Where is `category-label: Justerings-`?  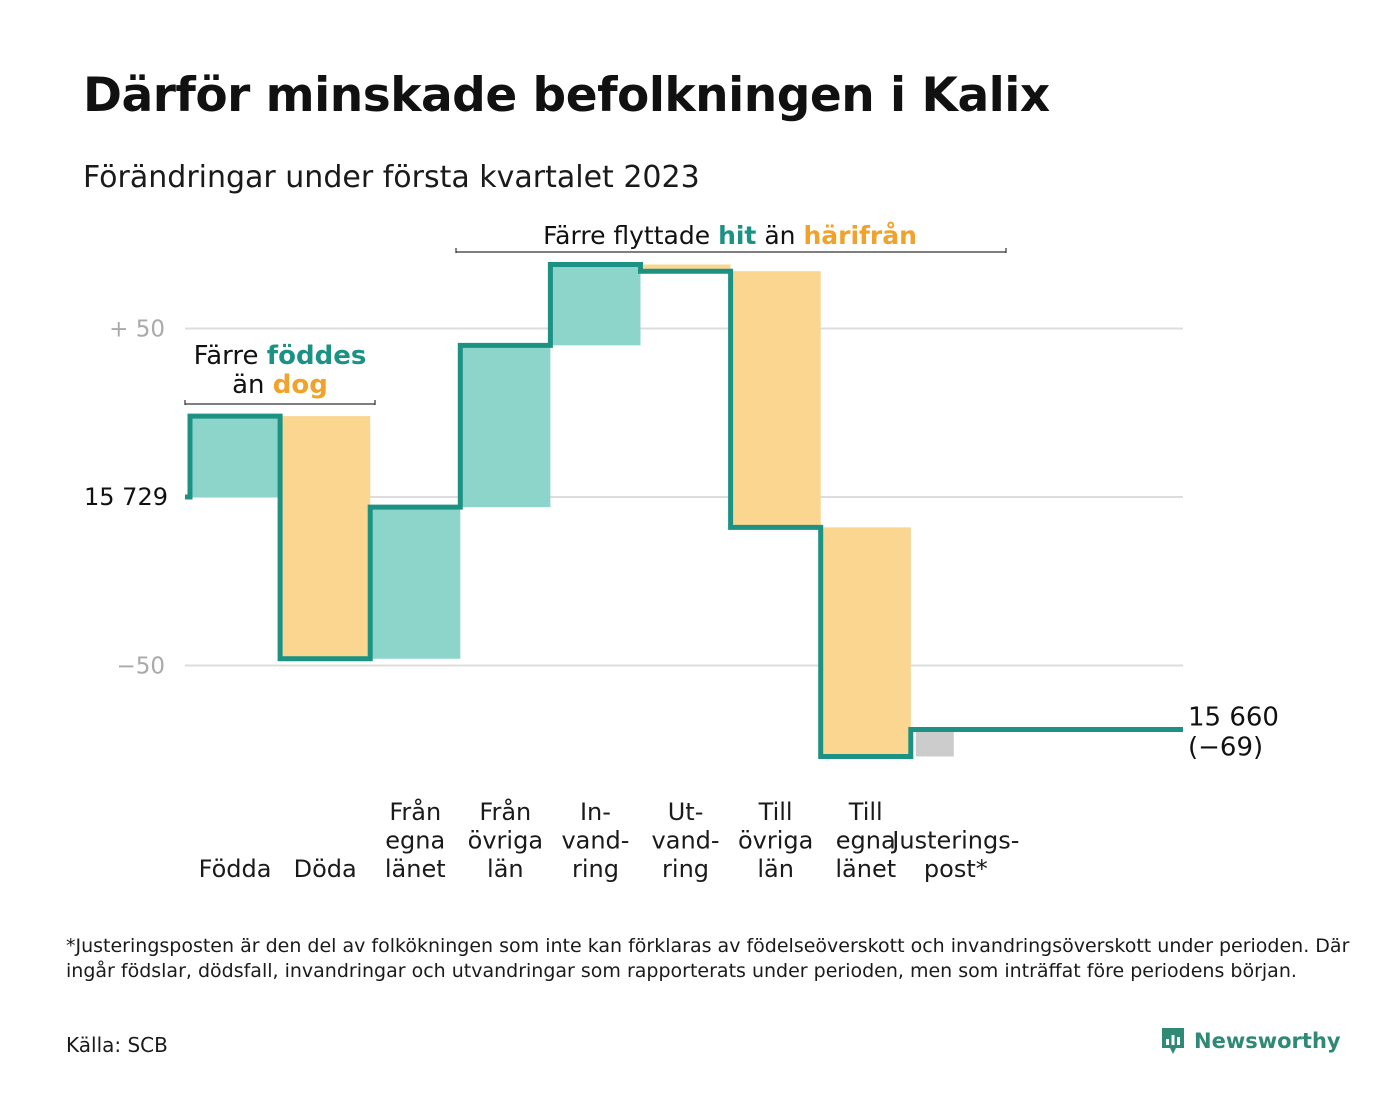
category-label: Justerings- is located at coordinates (954, 841).